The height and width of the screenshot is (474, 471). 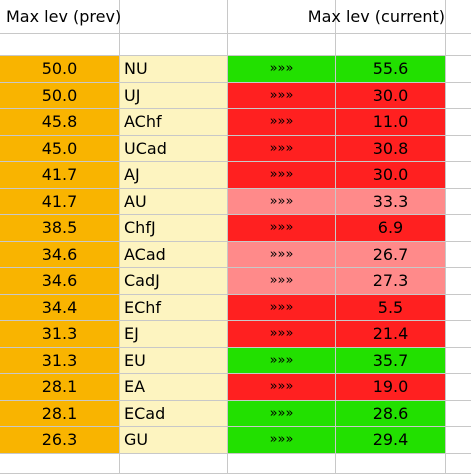 What do you see at coordinates (377, 17) in the screenshot?
I see `header-max-lev-current: Max lev (current)` at bounding box center [377, 17].